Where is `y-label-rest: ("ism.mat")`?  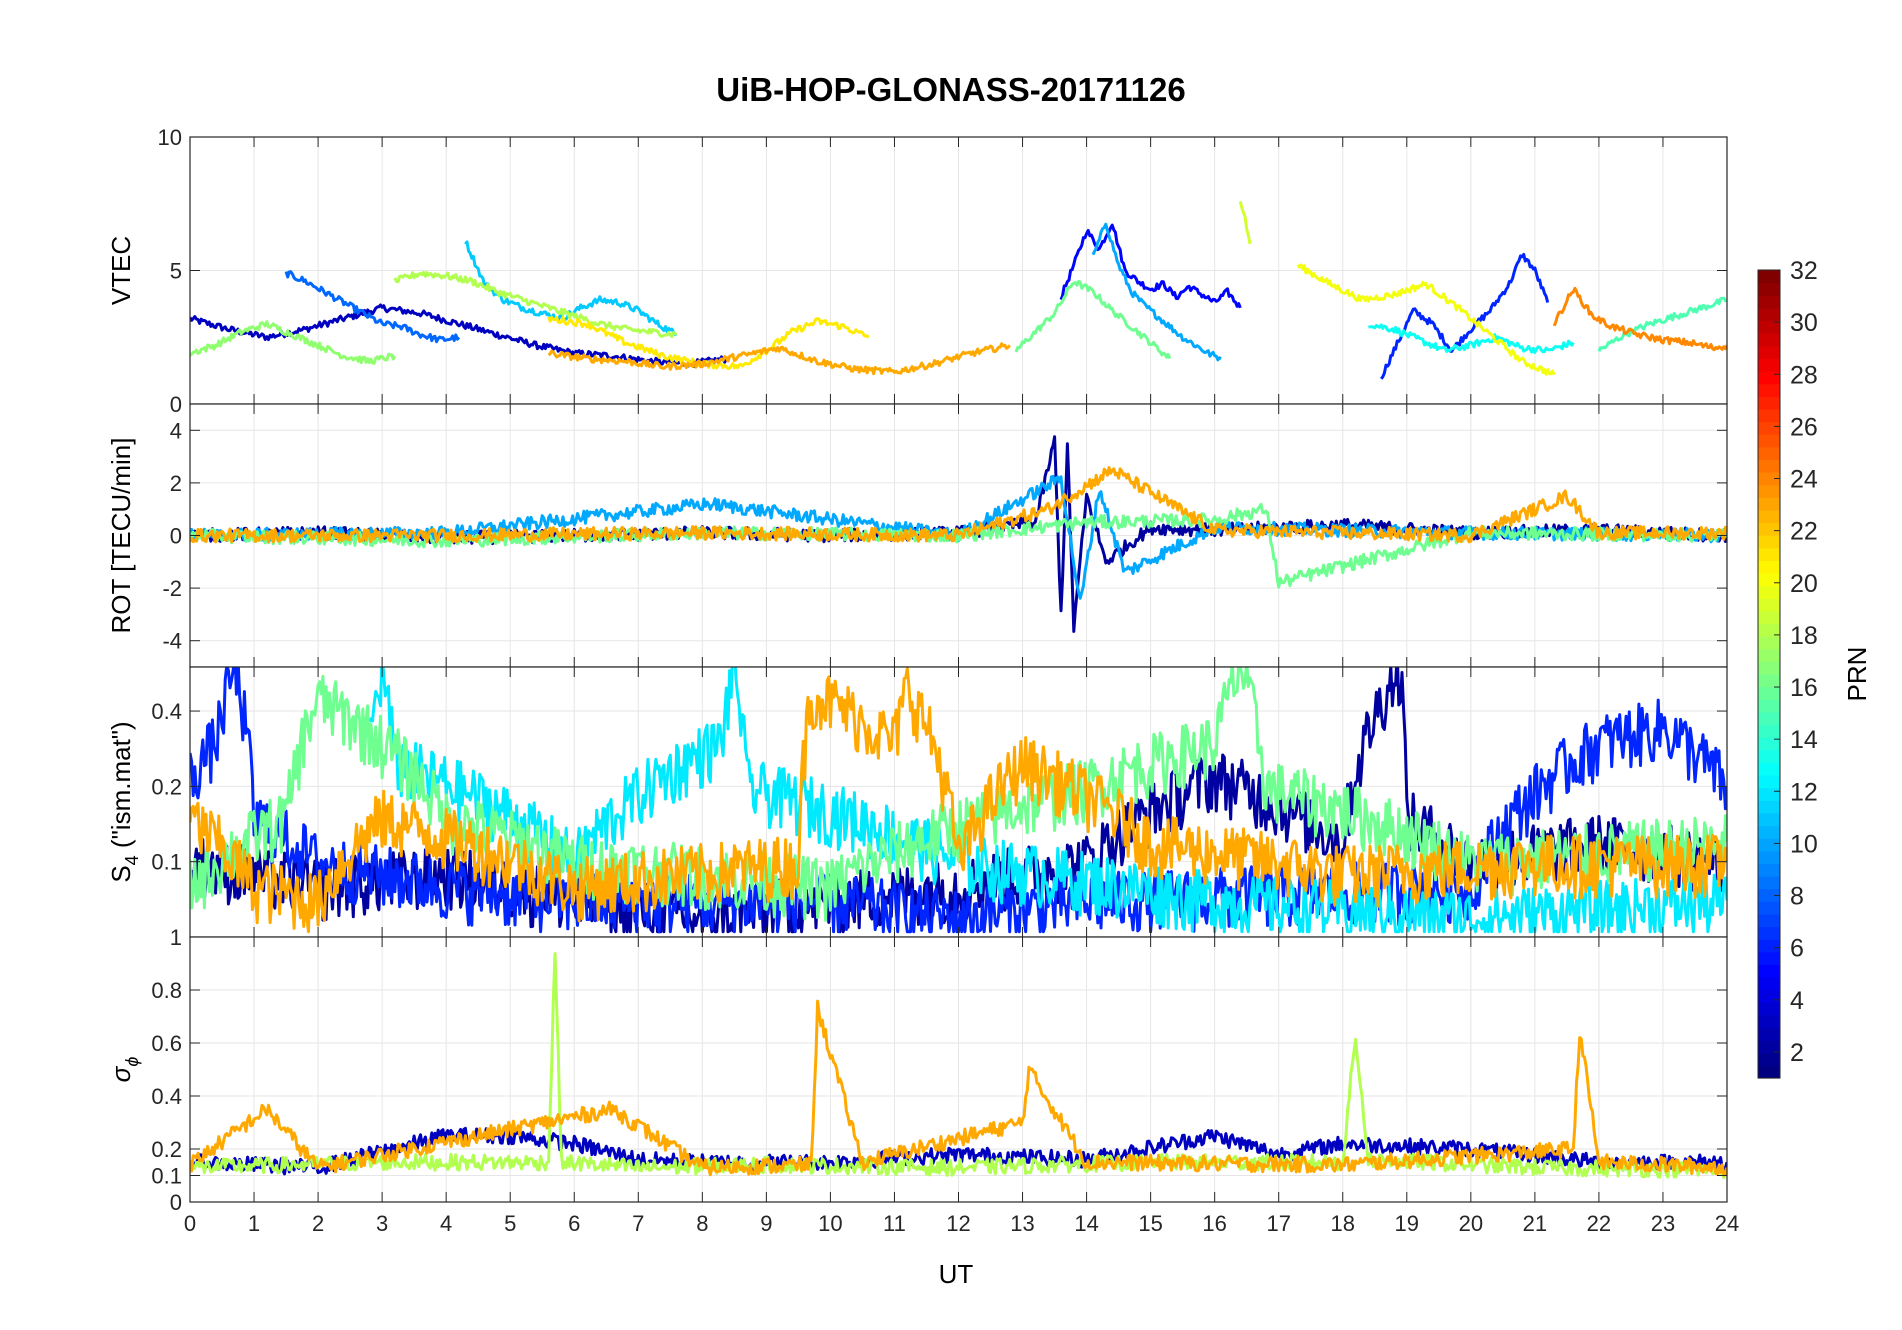 y-label-rest: ("ism.mat") is located at coordinates (121, 788).